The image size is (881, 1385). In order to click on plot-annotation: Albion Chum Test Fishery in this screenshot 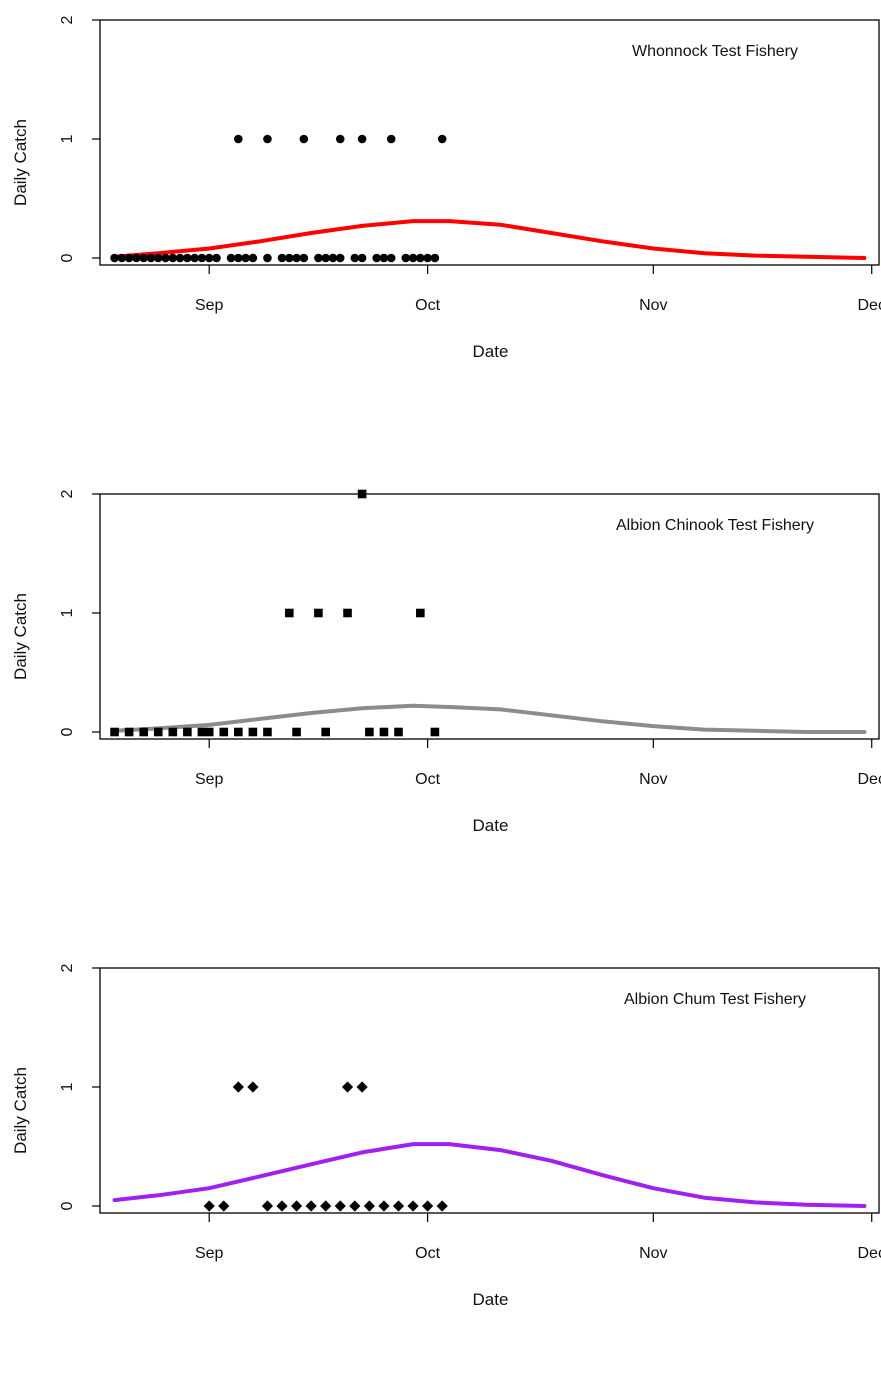, I will do `click(715, 999)`.